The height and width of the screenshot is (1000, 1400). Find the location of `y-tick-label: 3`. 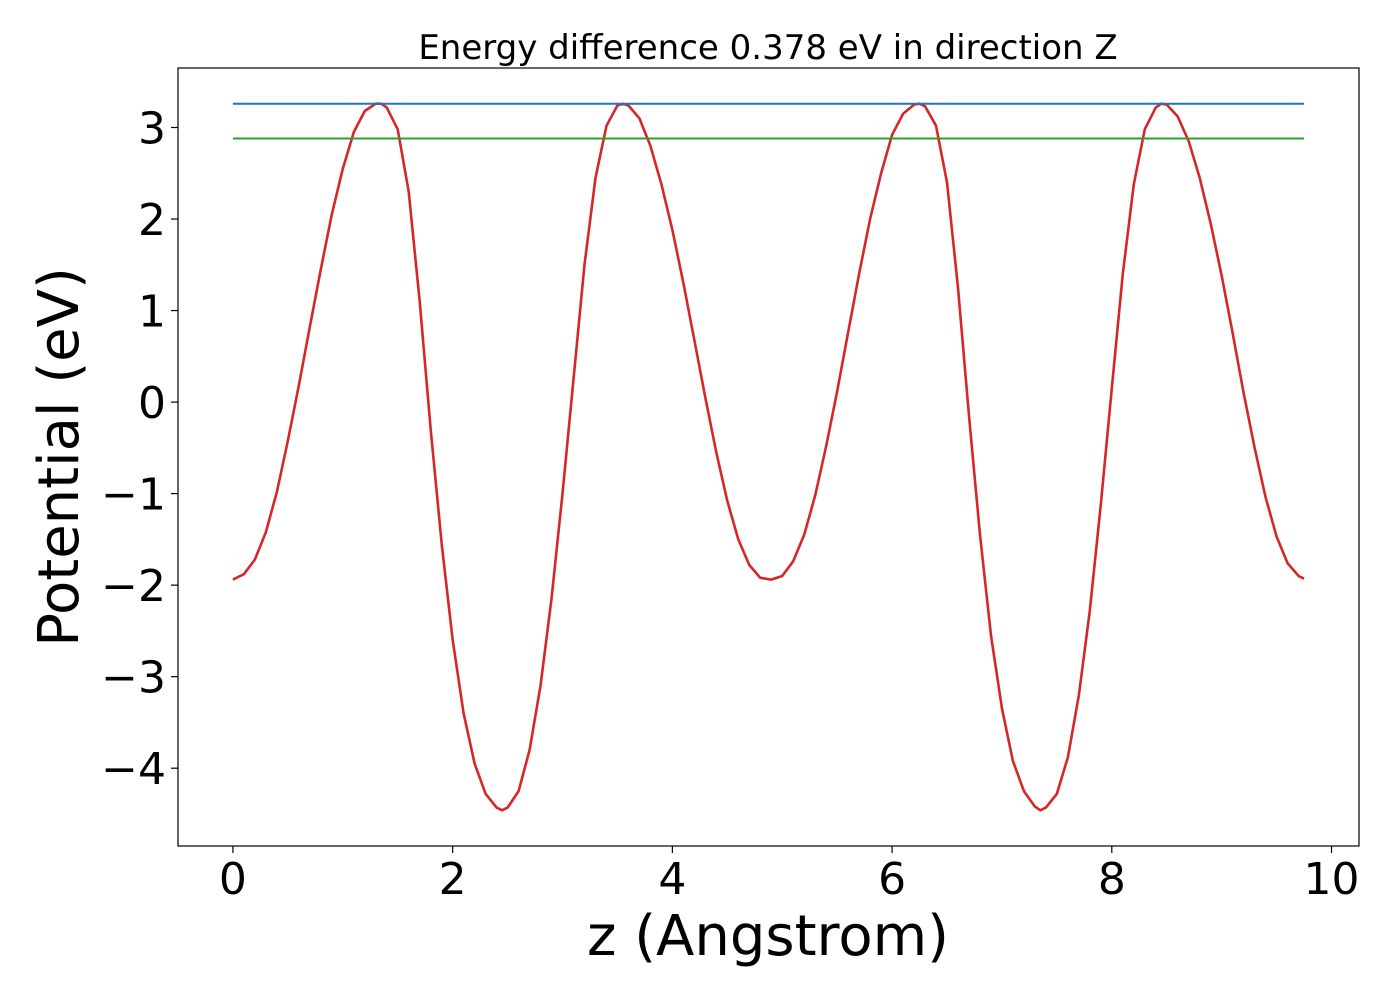

y-tick-label: 3 is located at coordinates (152, 128).